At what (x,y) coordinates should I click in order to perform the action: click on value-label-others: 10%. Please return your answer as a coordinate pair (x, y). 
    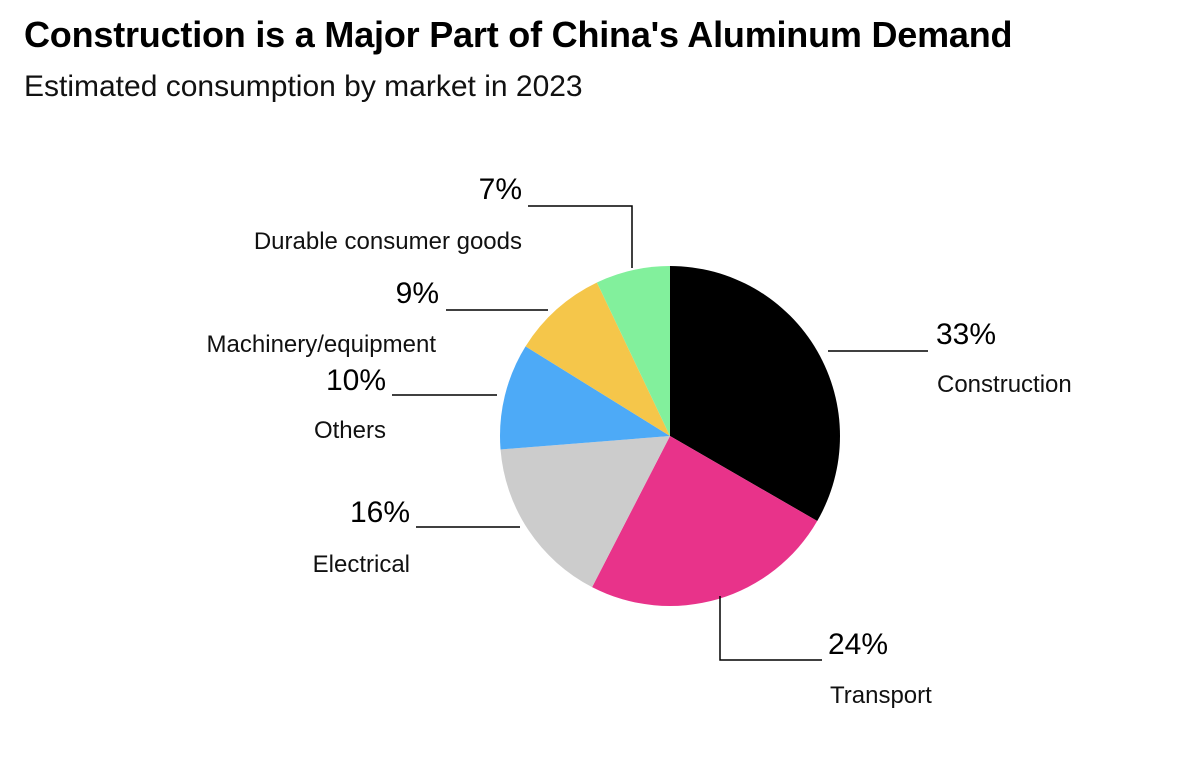
    Looking at the image, I should click on (356, 380).